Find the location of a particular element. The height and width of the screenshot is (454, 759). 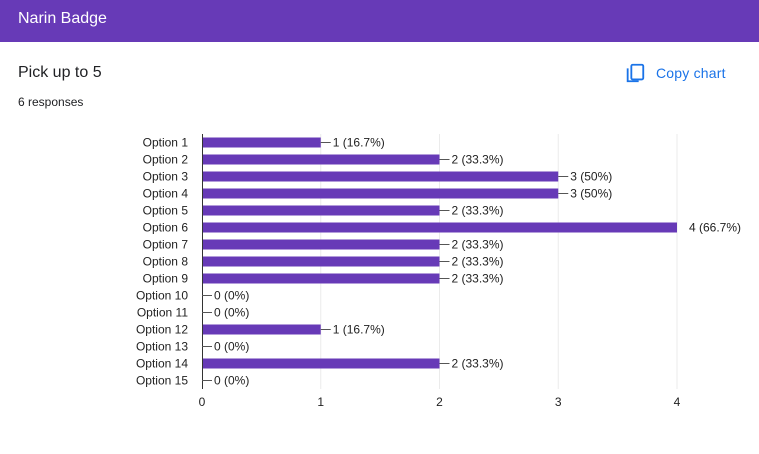

category-label: Option 6 is located at coordinates (166, 228).